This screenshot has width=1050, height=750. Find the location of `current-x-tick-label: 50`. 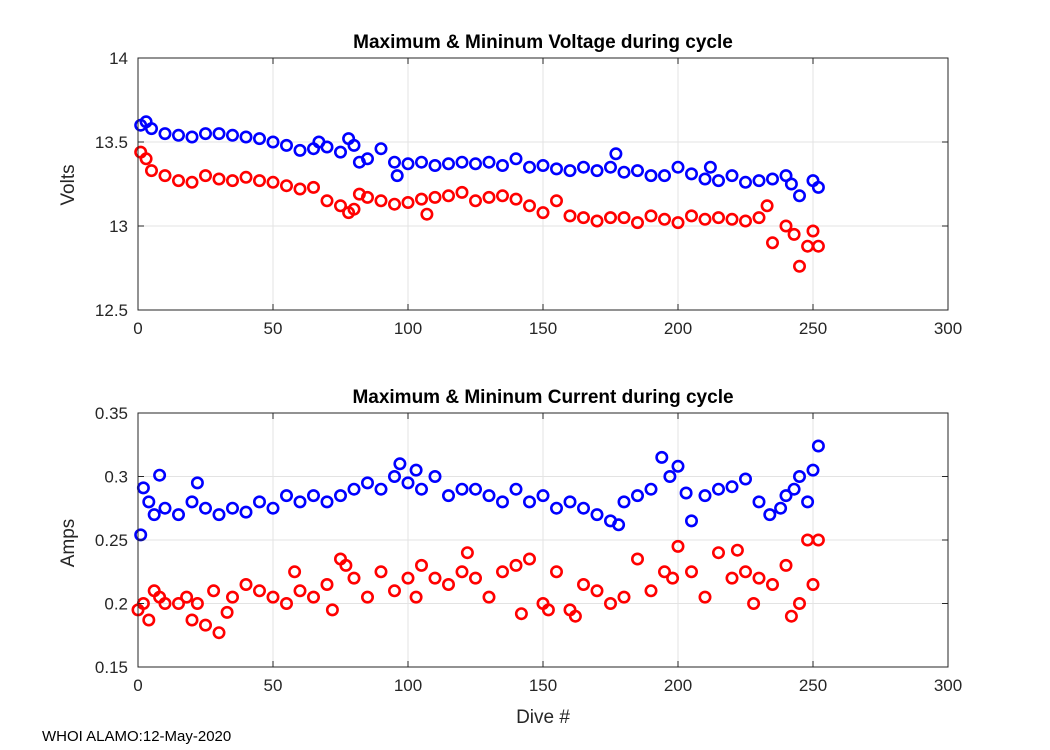

current-x-tick-label: 50 is located at coordinates (273, 685).